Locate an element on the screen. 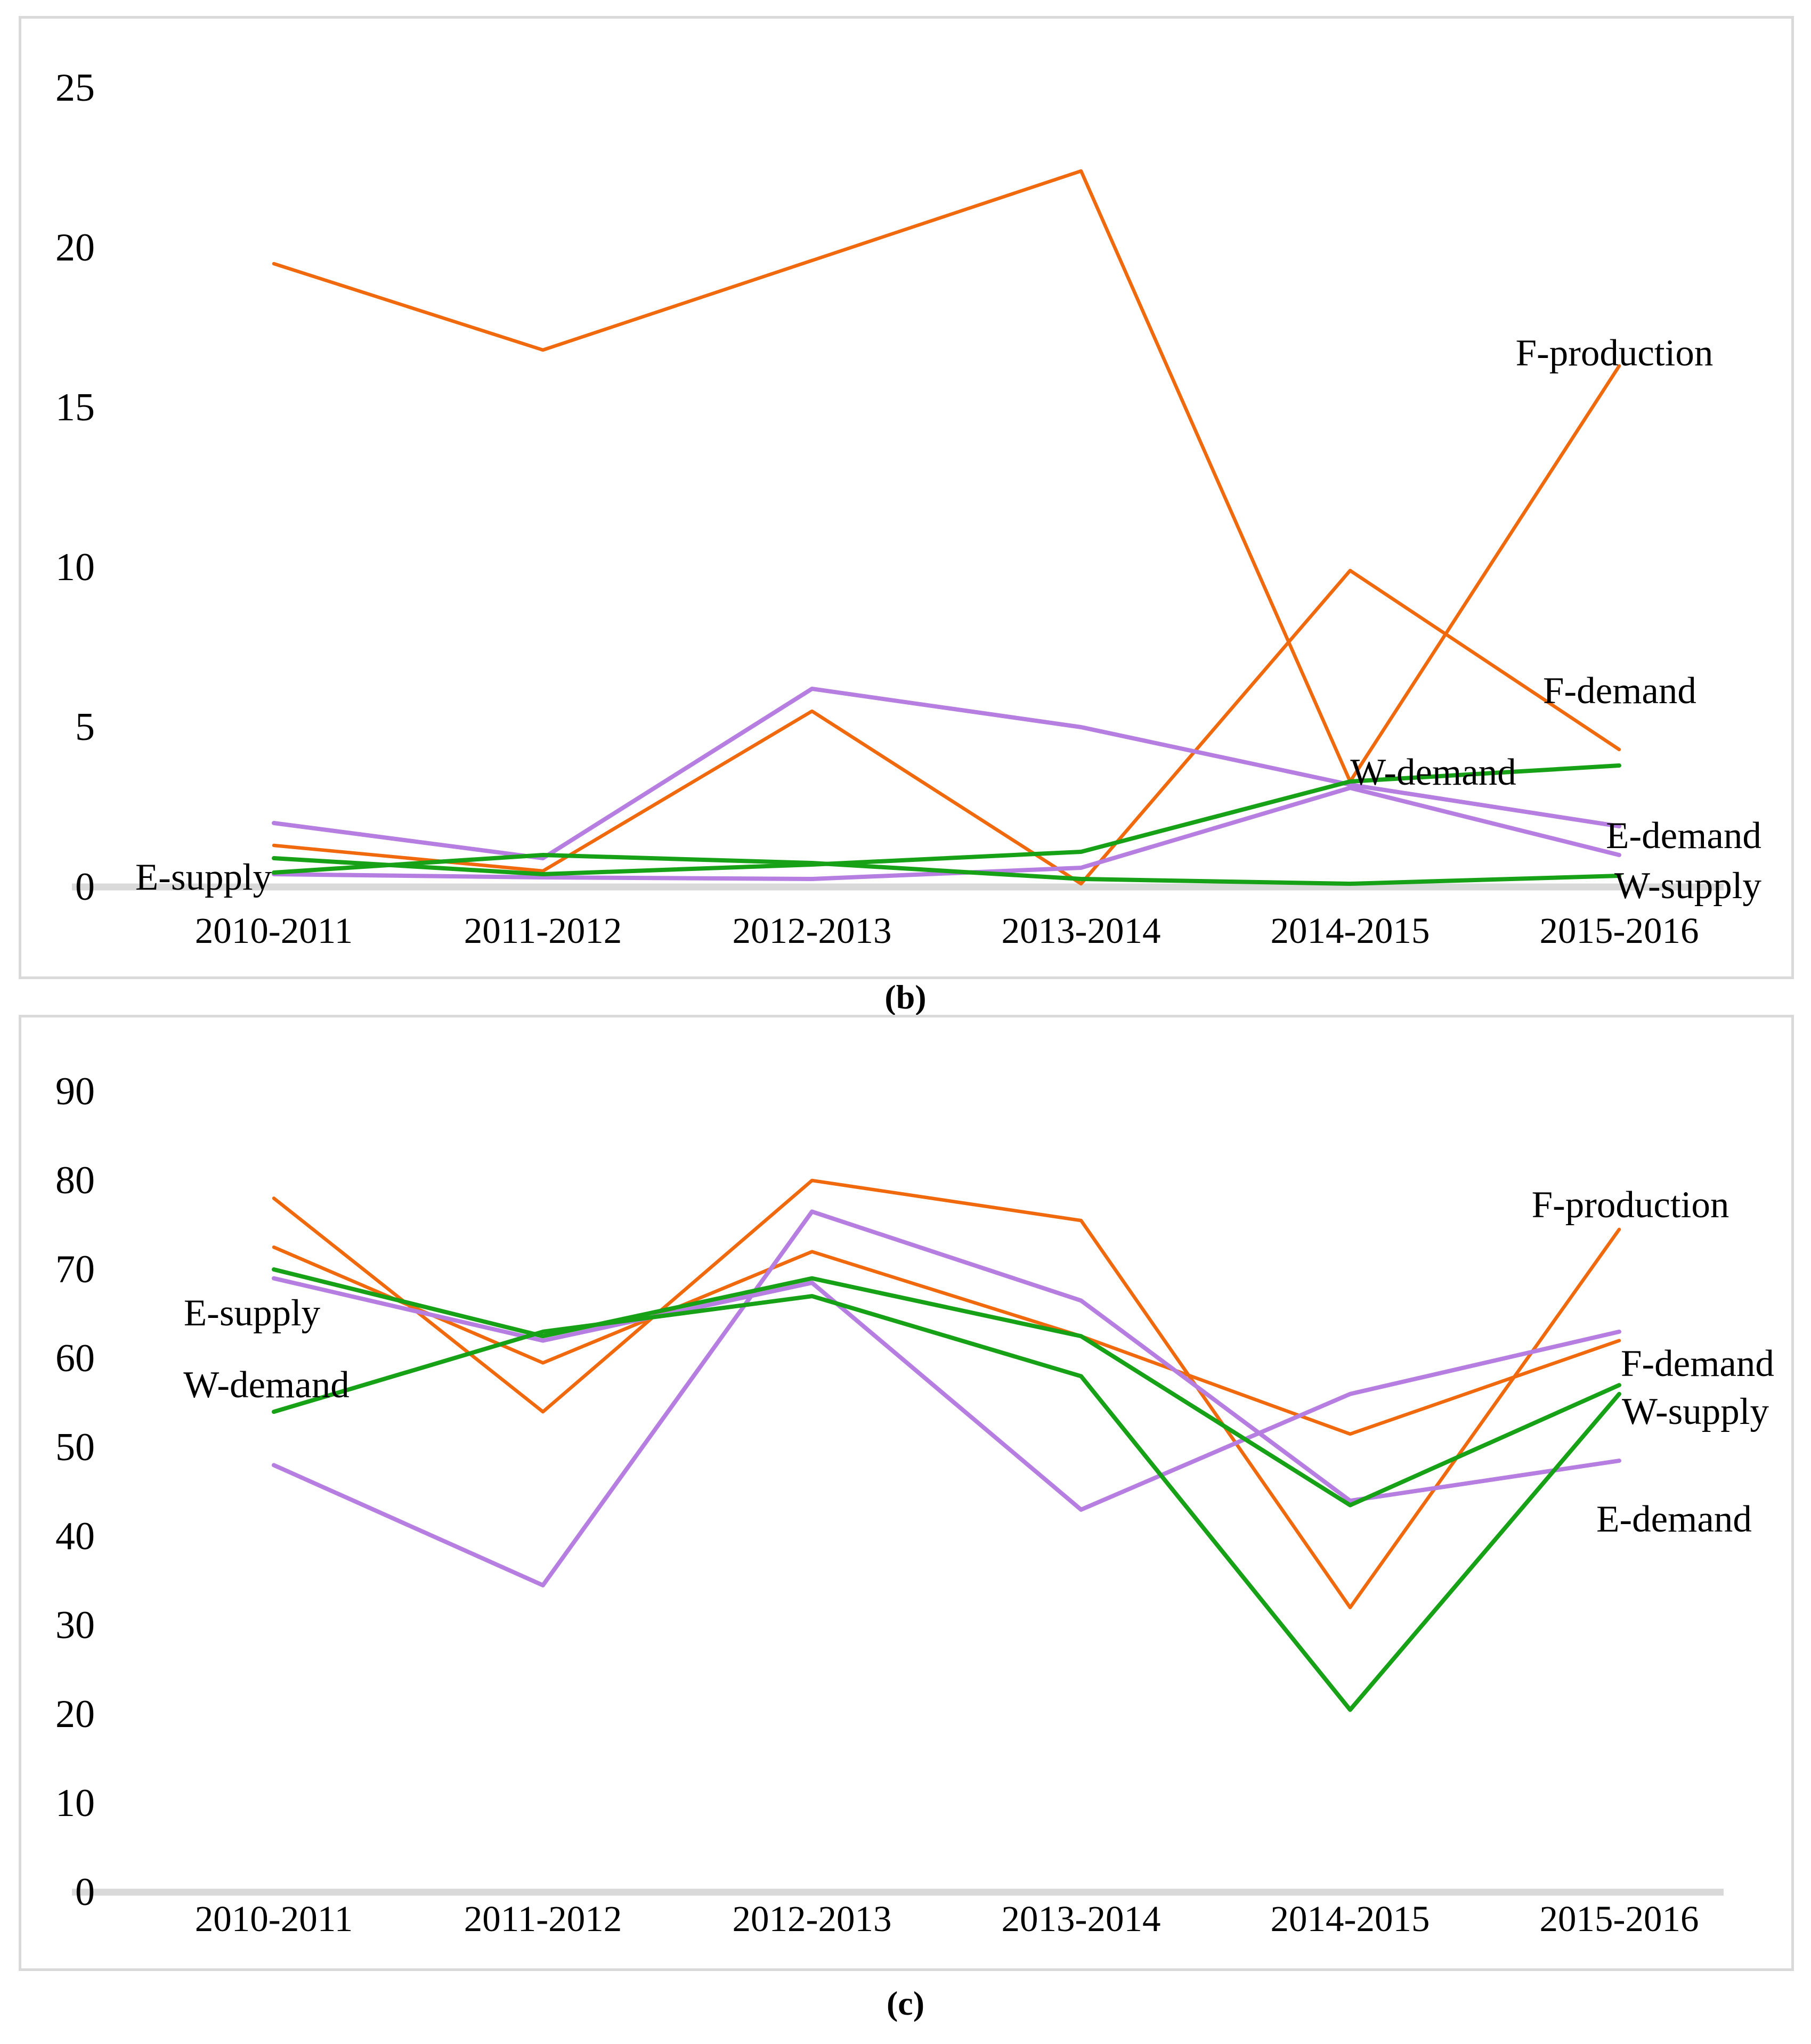 This screenshot has width=1811, height=2044. series-line-W-demand is located at coordinates (946, 819).